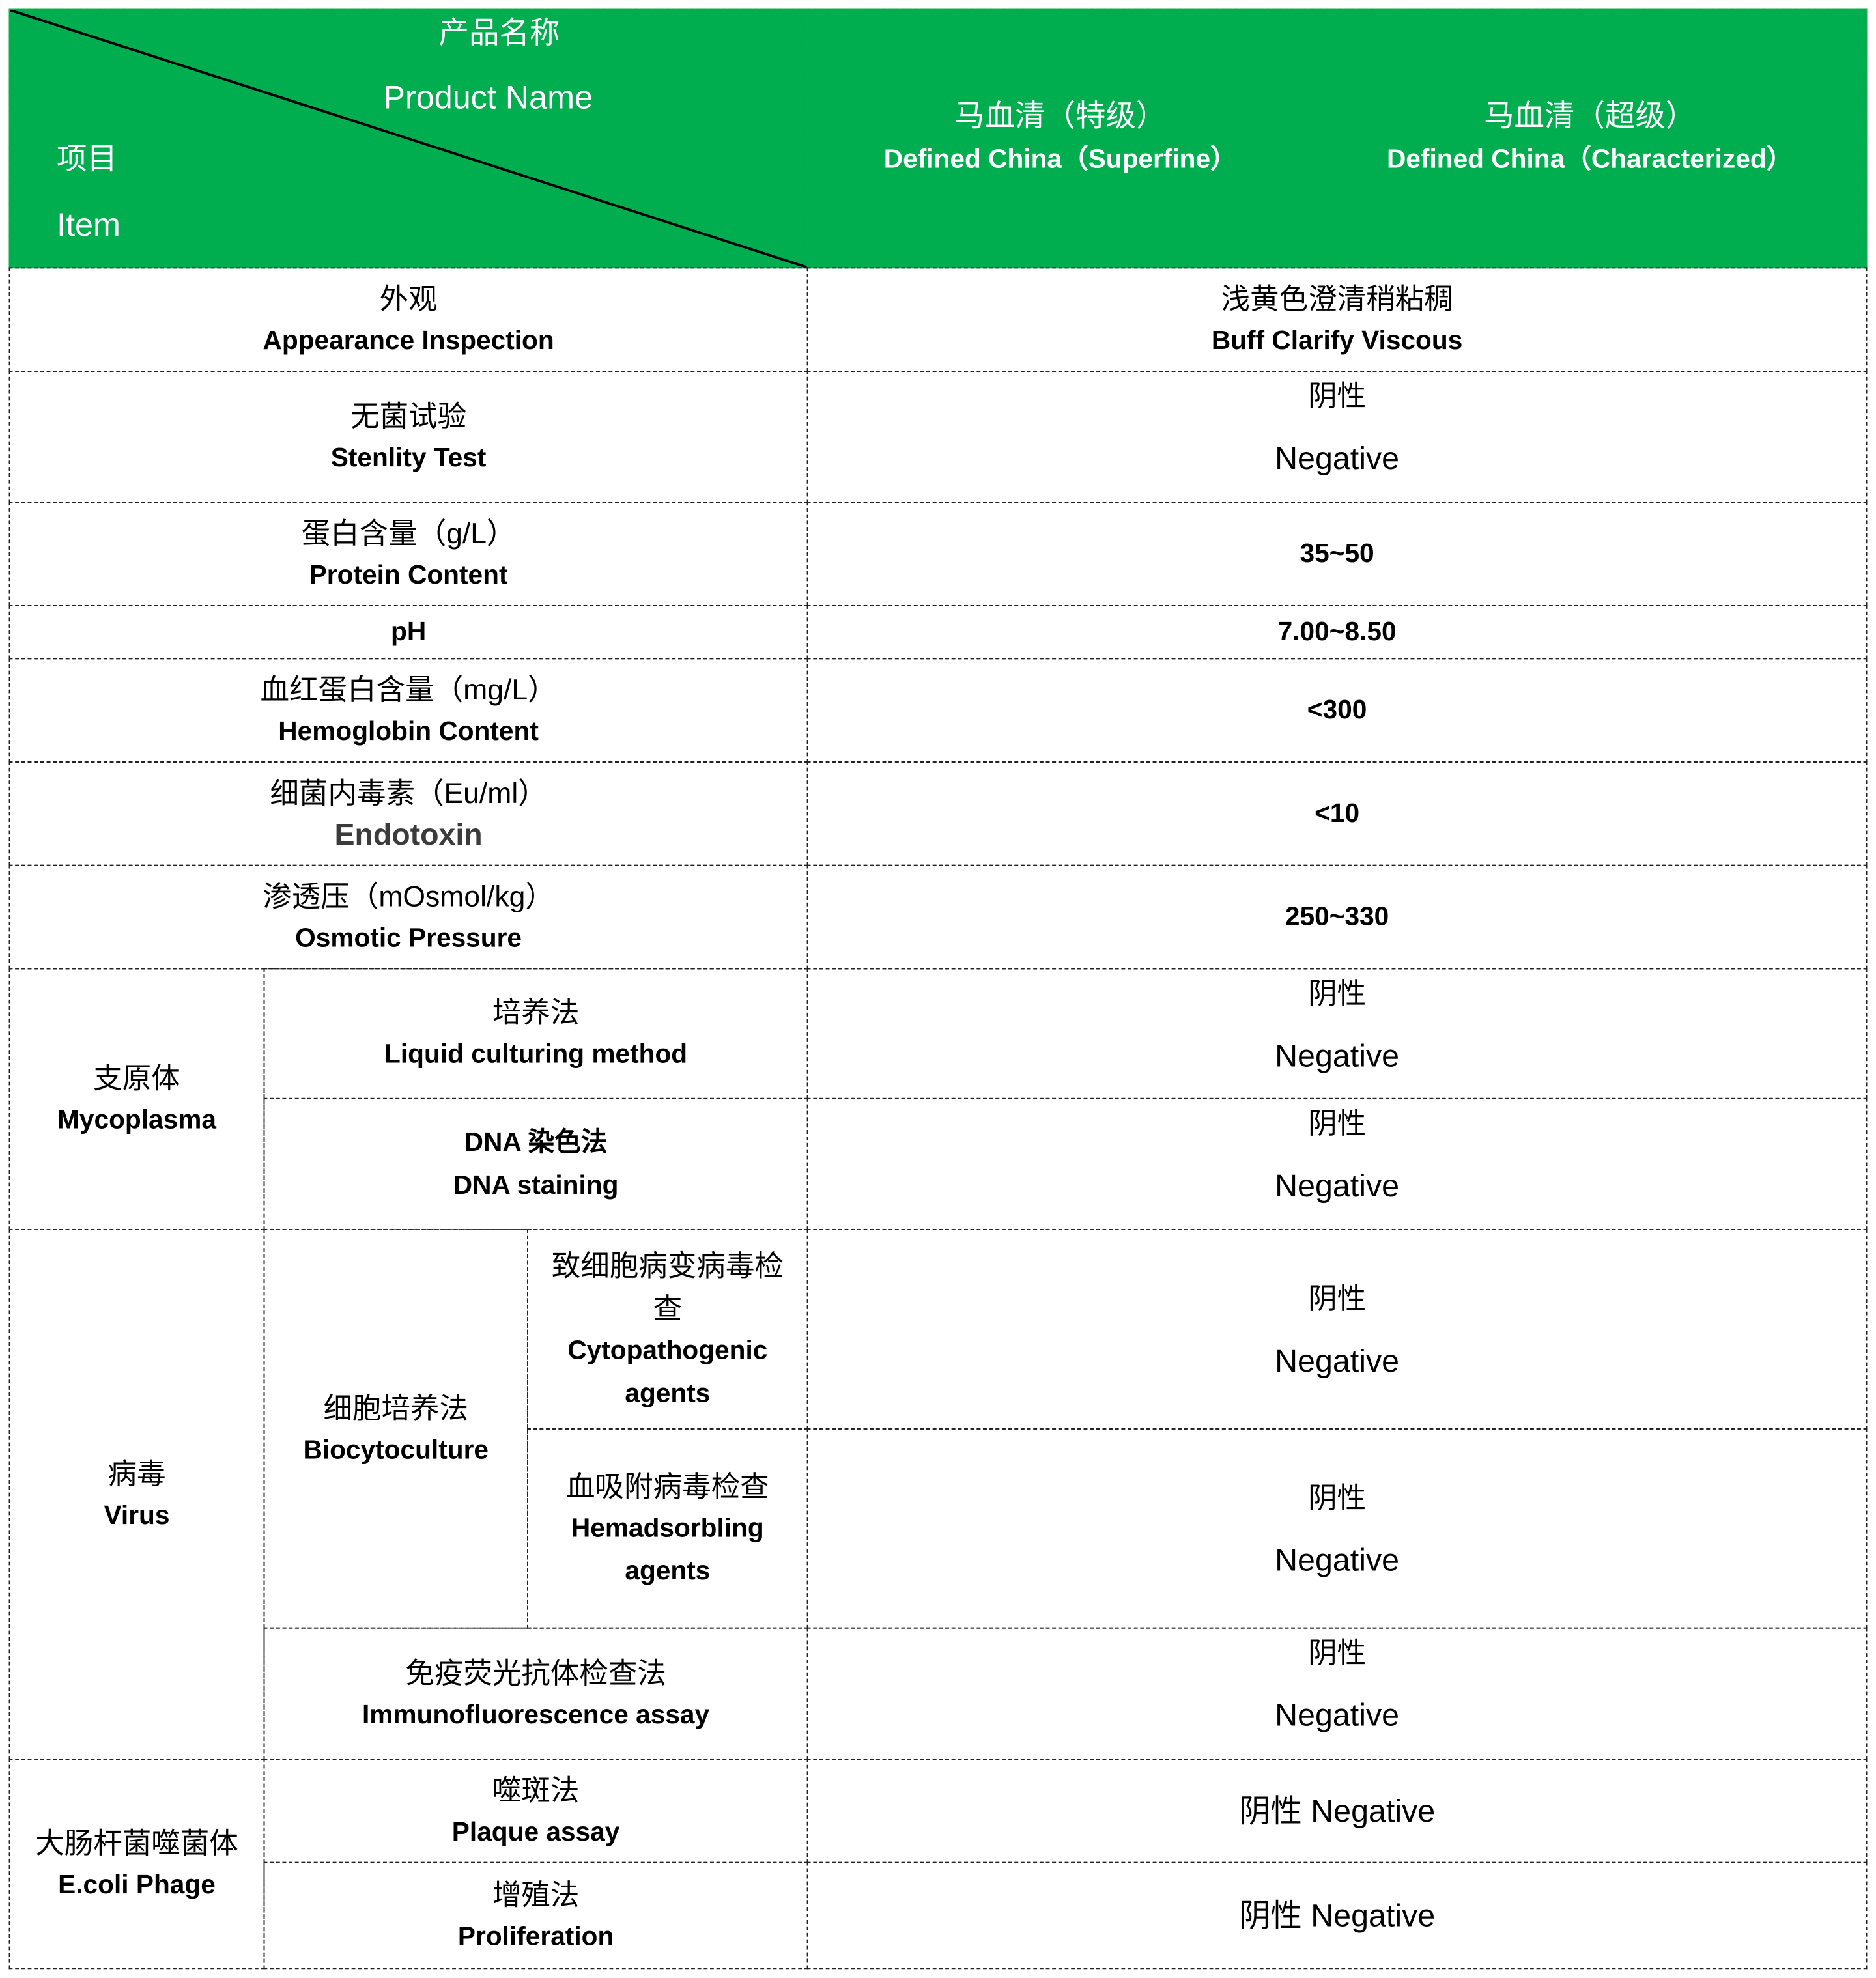 The width and height of the screenshot is (1876, 1978). I want to click on label-cn: 免疫荧光抗体检查法, so click(536, 1672).